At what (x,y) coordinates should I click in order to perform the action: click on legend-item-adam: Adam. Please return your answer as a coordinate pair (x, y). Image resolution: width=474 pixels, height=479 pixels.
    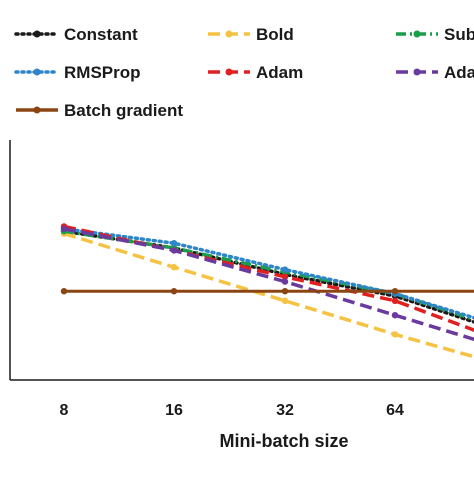
    Looking at the image, I should click on (255, 72).